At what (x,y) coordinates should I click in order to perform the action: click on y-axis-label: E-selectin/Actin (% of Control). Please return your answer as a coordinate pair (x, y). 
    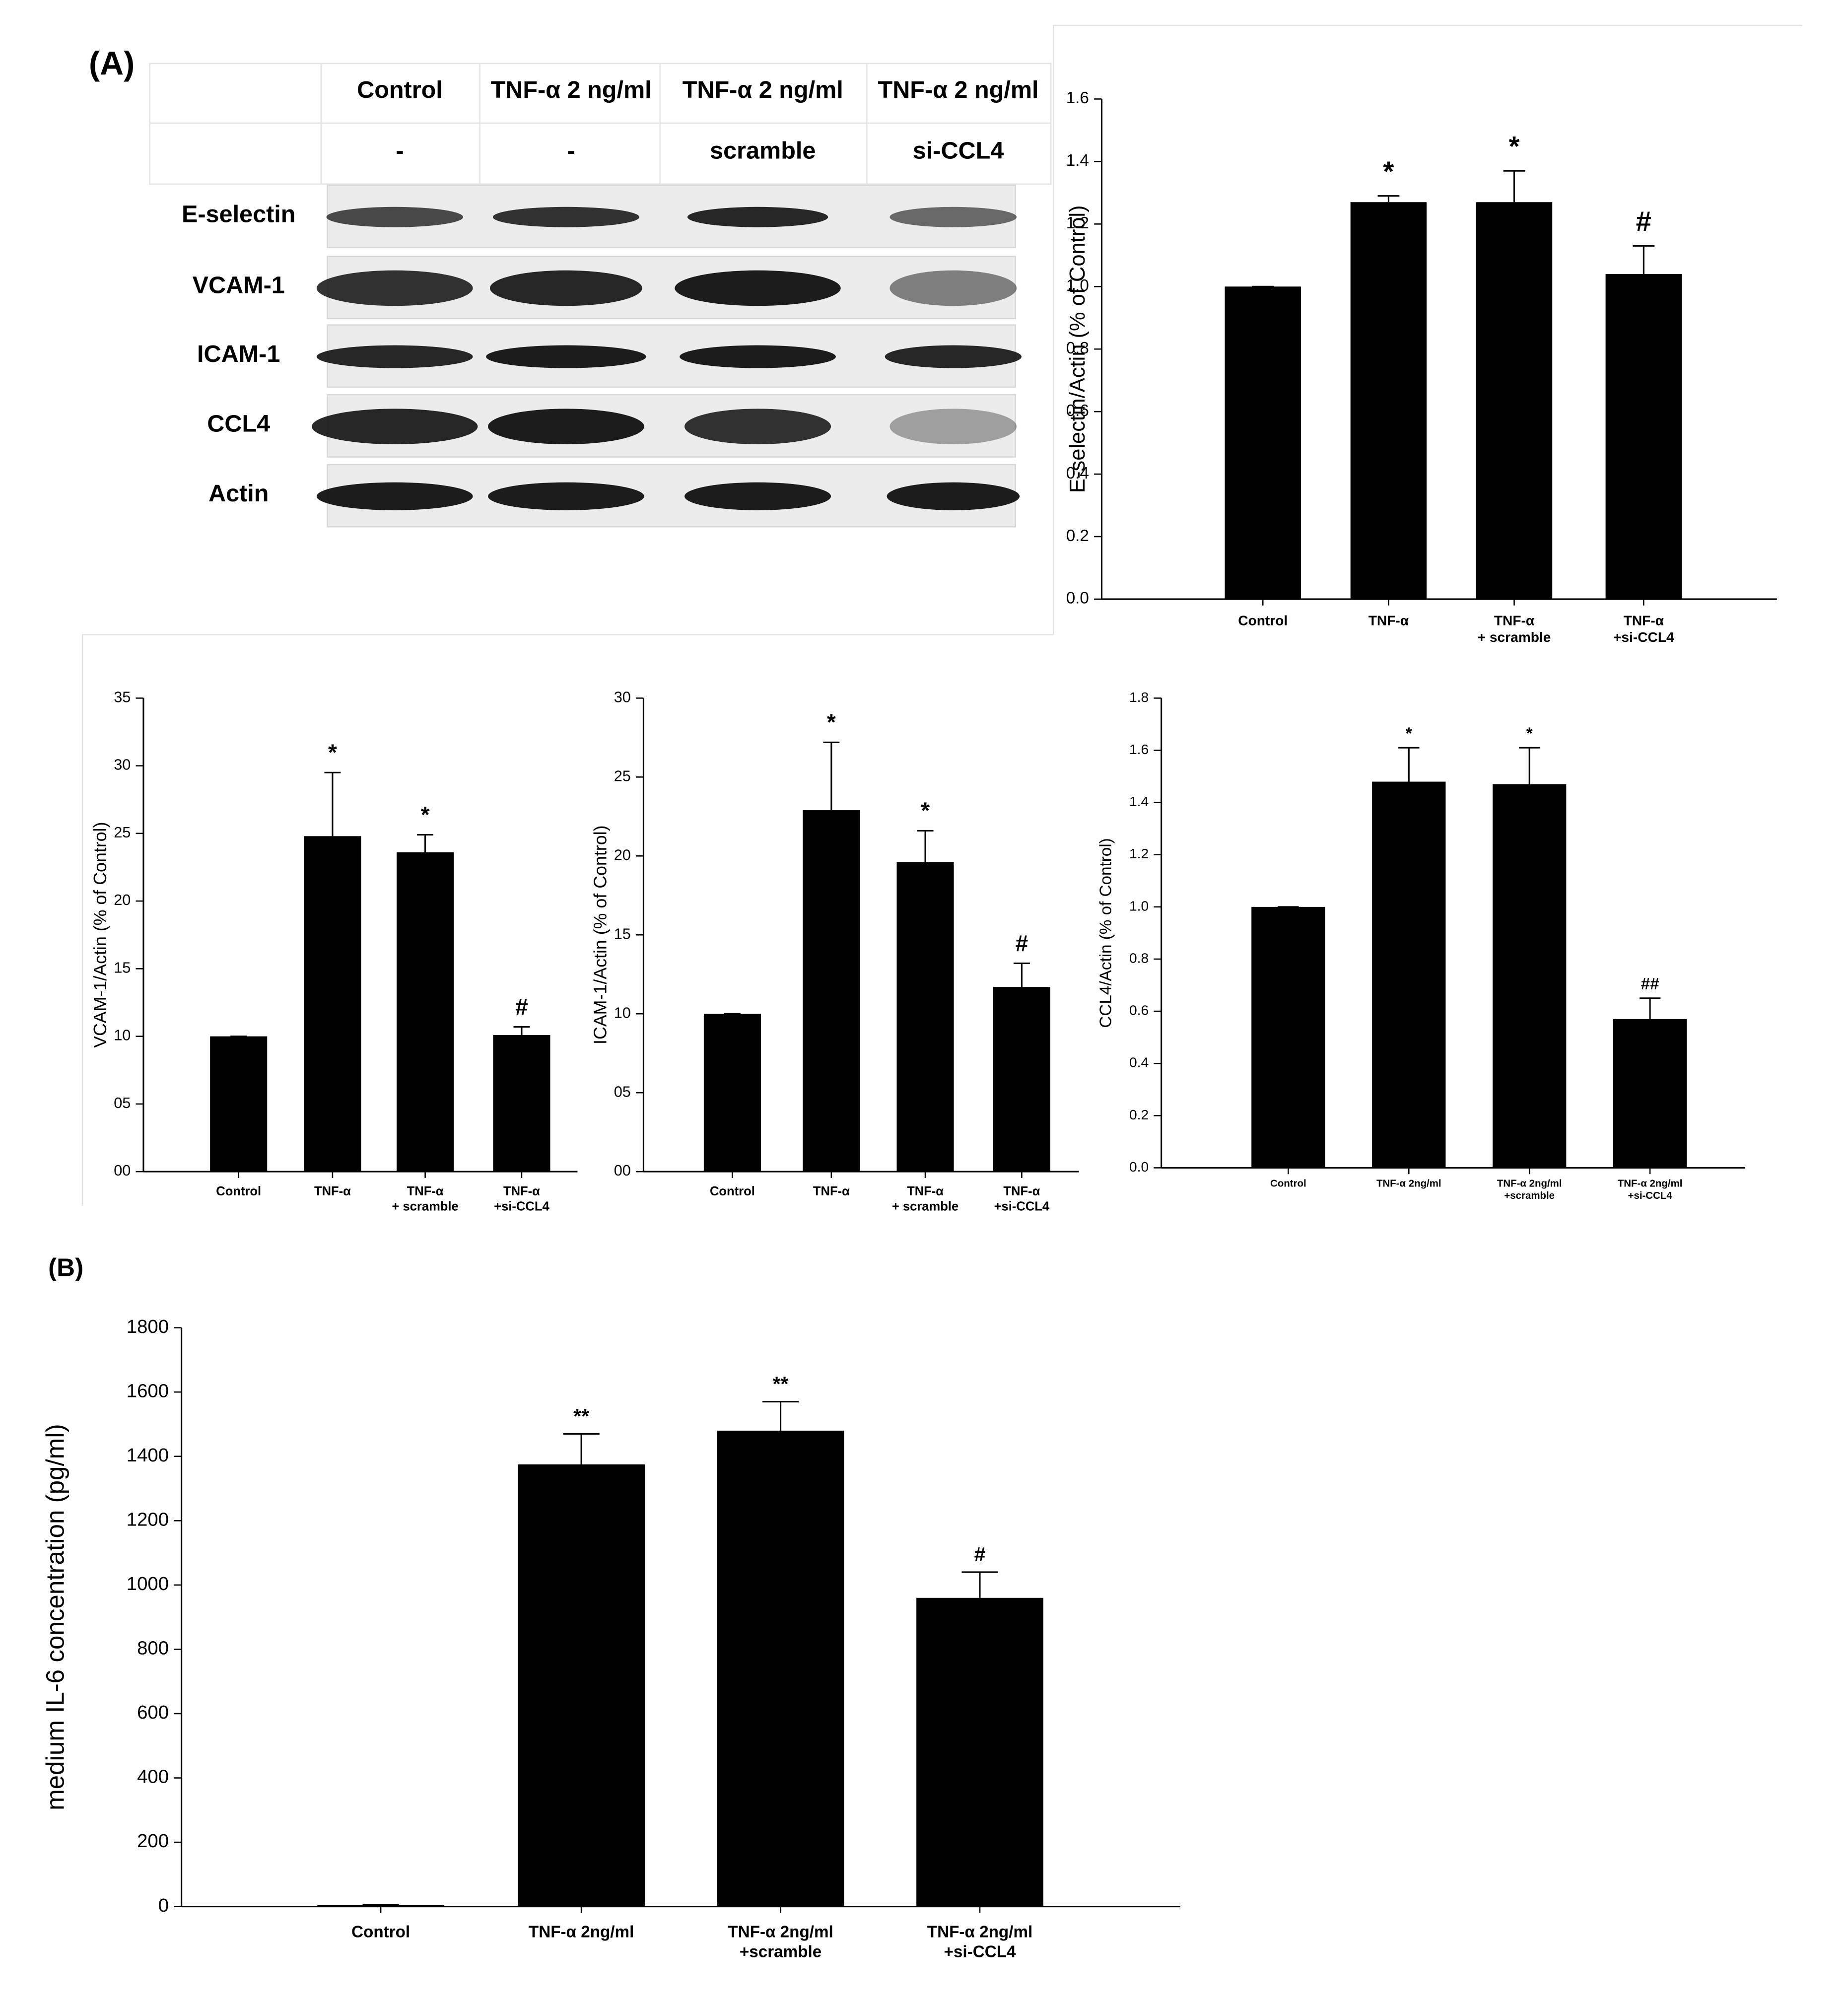
    Looking at the image, I should click on (1078, 349).